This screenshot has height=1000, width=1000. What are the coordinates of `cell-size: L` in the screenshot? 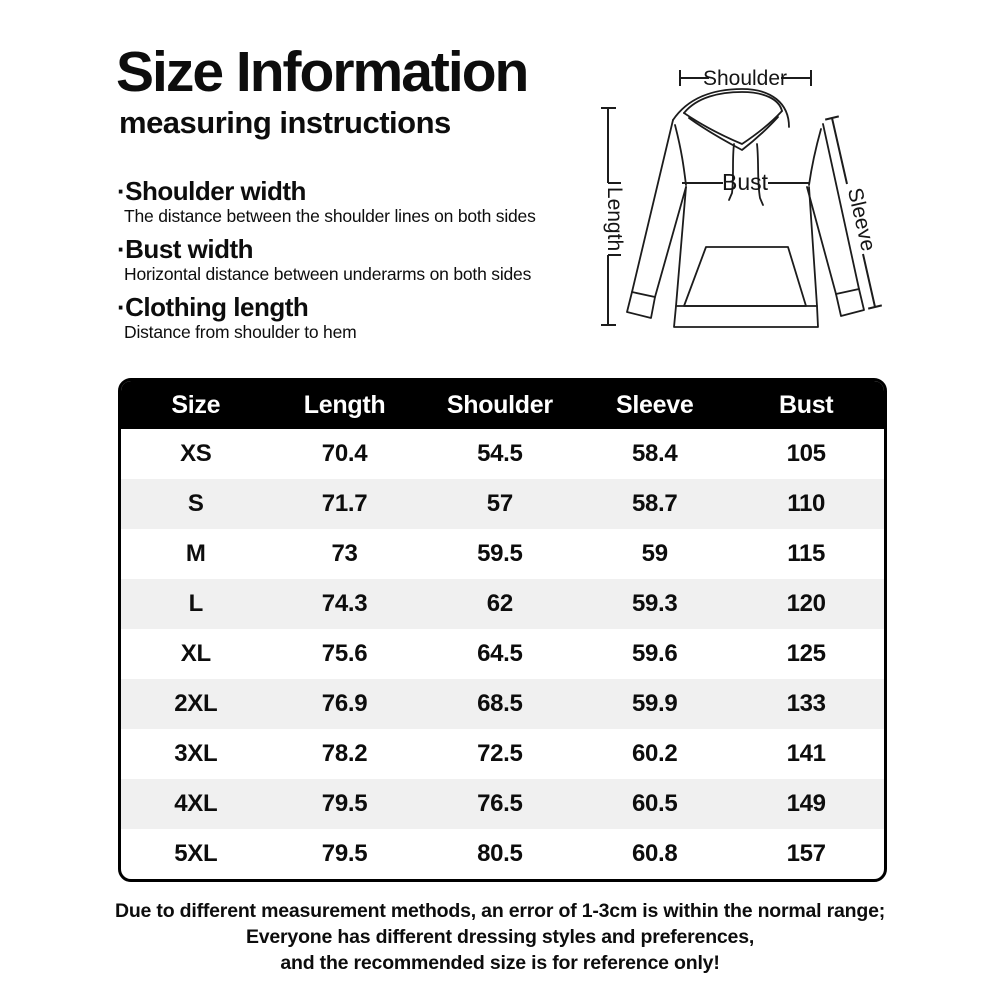 It's located at (196, 603).